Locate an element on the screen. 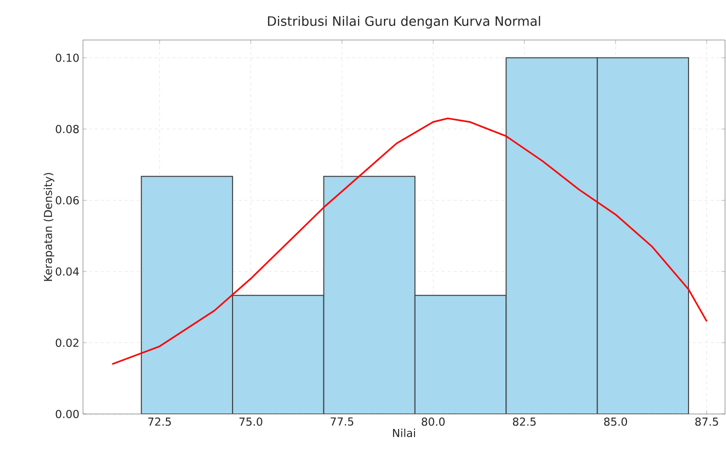 This screenshot has width=726, height=454. x-tick-label: 75.0 is located at coordinates (251, 422).